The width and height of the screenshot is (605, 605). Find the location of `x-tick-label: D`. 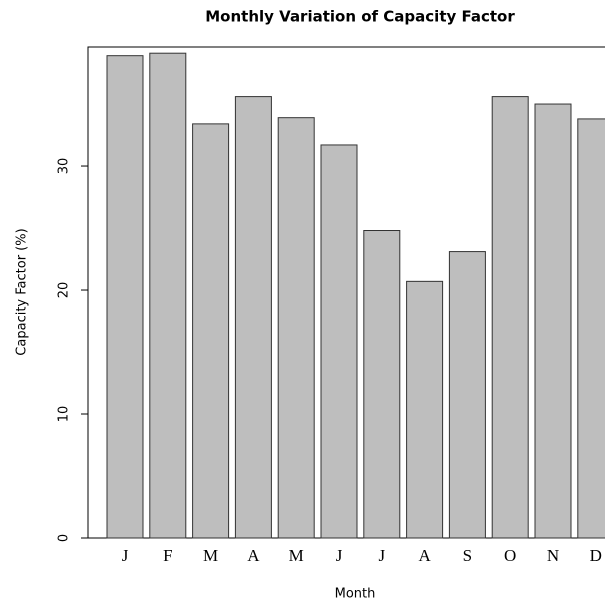

x-tick-label: D is located at coordinates (596, 555).